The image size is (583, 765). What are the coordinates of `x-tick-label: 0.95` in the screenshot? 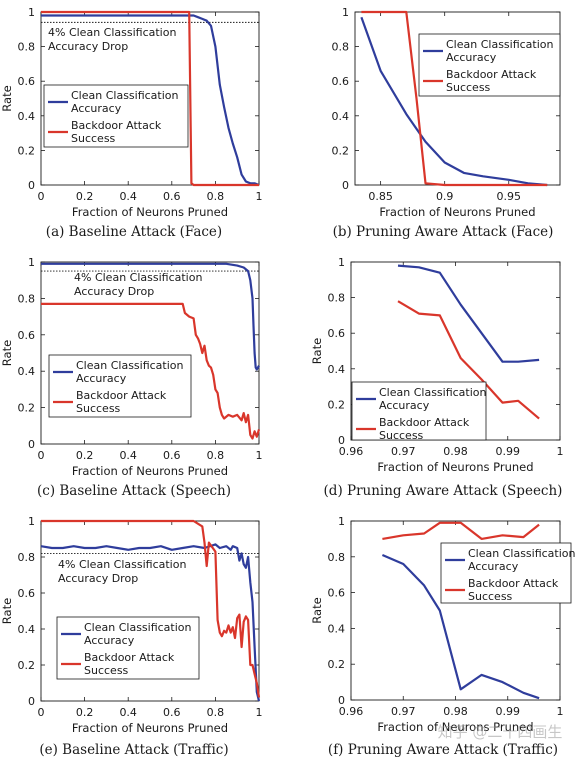 It's located at (509, 196).